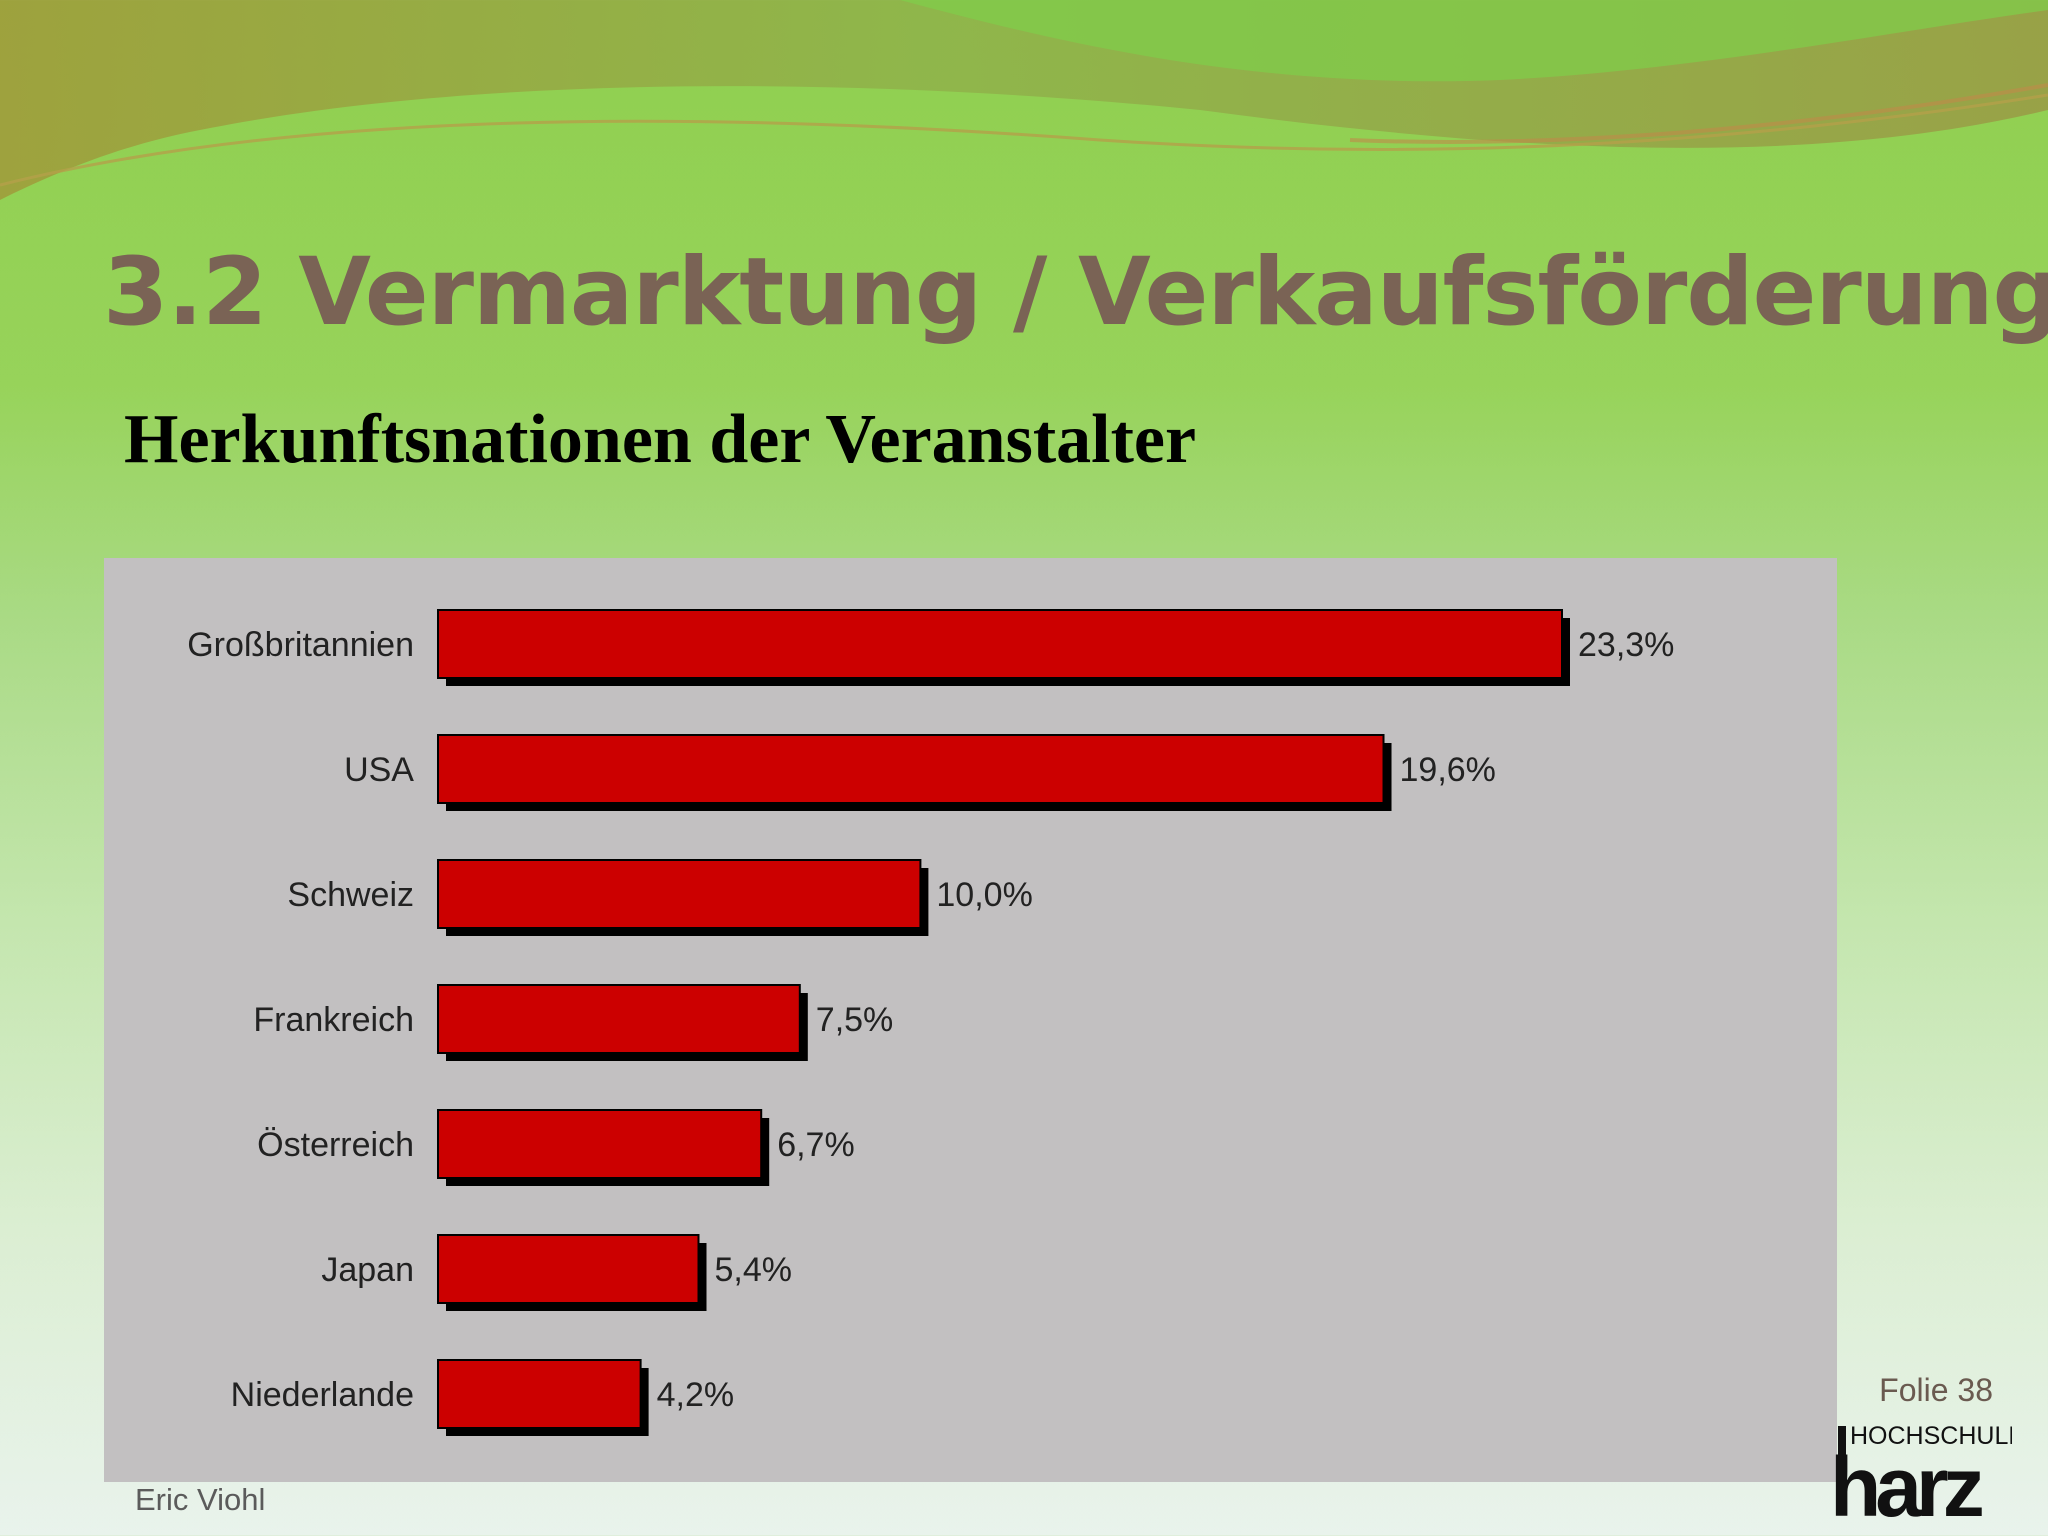  I want to click on logo-main-text: harz, so click(1906, 1480).